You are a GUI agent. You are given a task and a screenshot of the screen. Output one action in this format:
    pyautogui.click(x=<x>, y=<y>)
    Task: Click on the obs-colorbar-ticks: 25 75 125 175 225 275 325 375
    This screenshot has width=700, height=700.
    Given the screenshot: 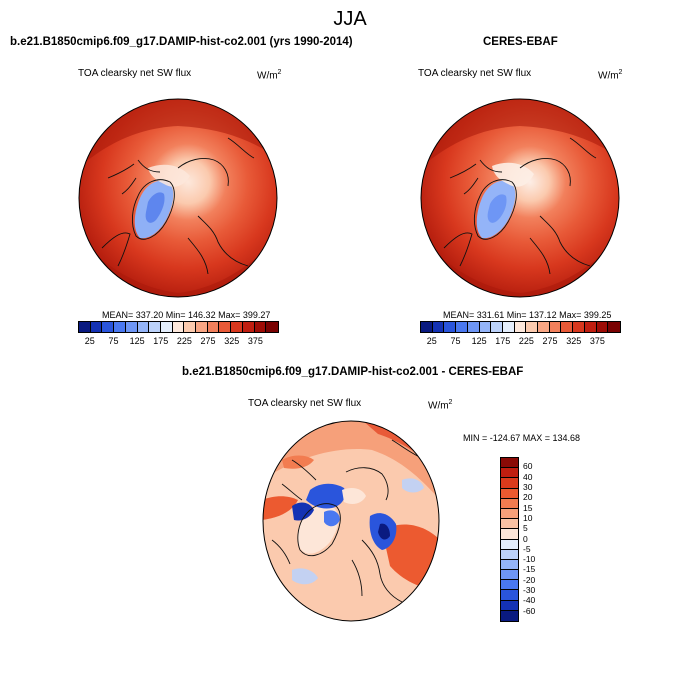 What is the action you would take?
    pyautogui.click(x=520, y=342)
    